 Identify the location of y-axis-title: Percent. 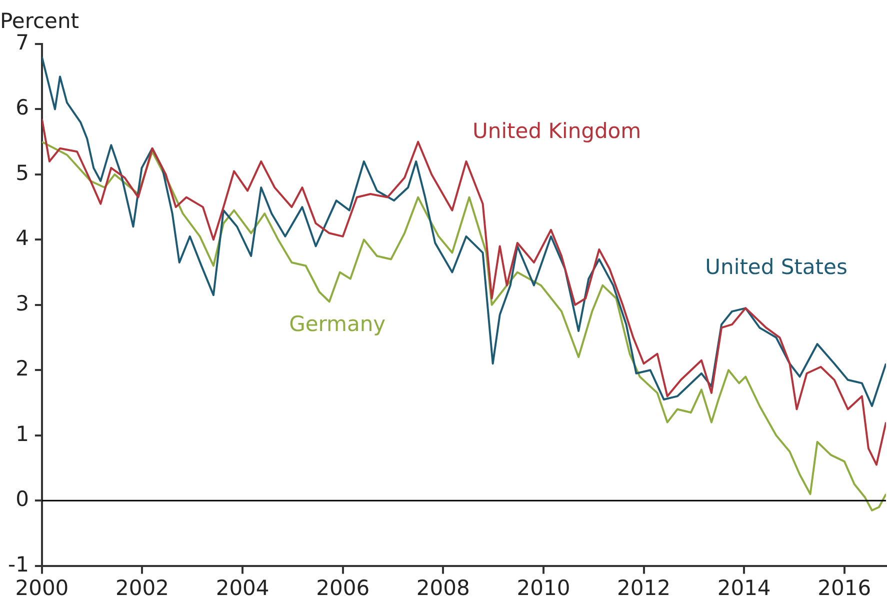
(40, 20).